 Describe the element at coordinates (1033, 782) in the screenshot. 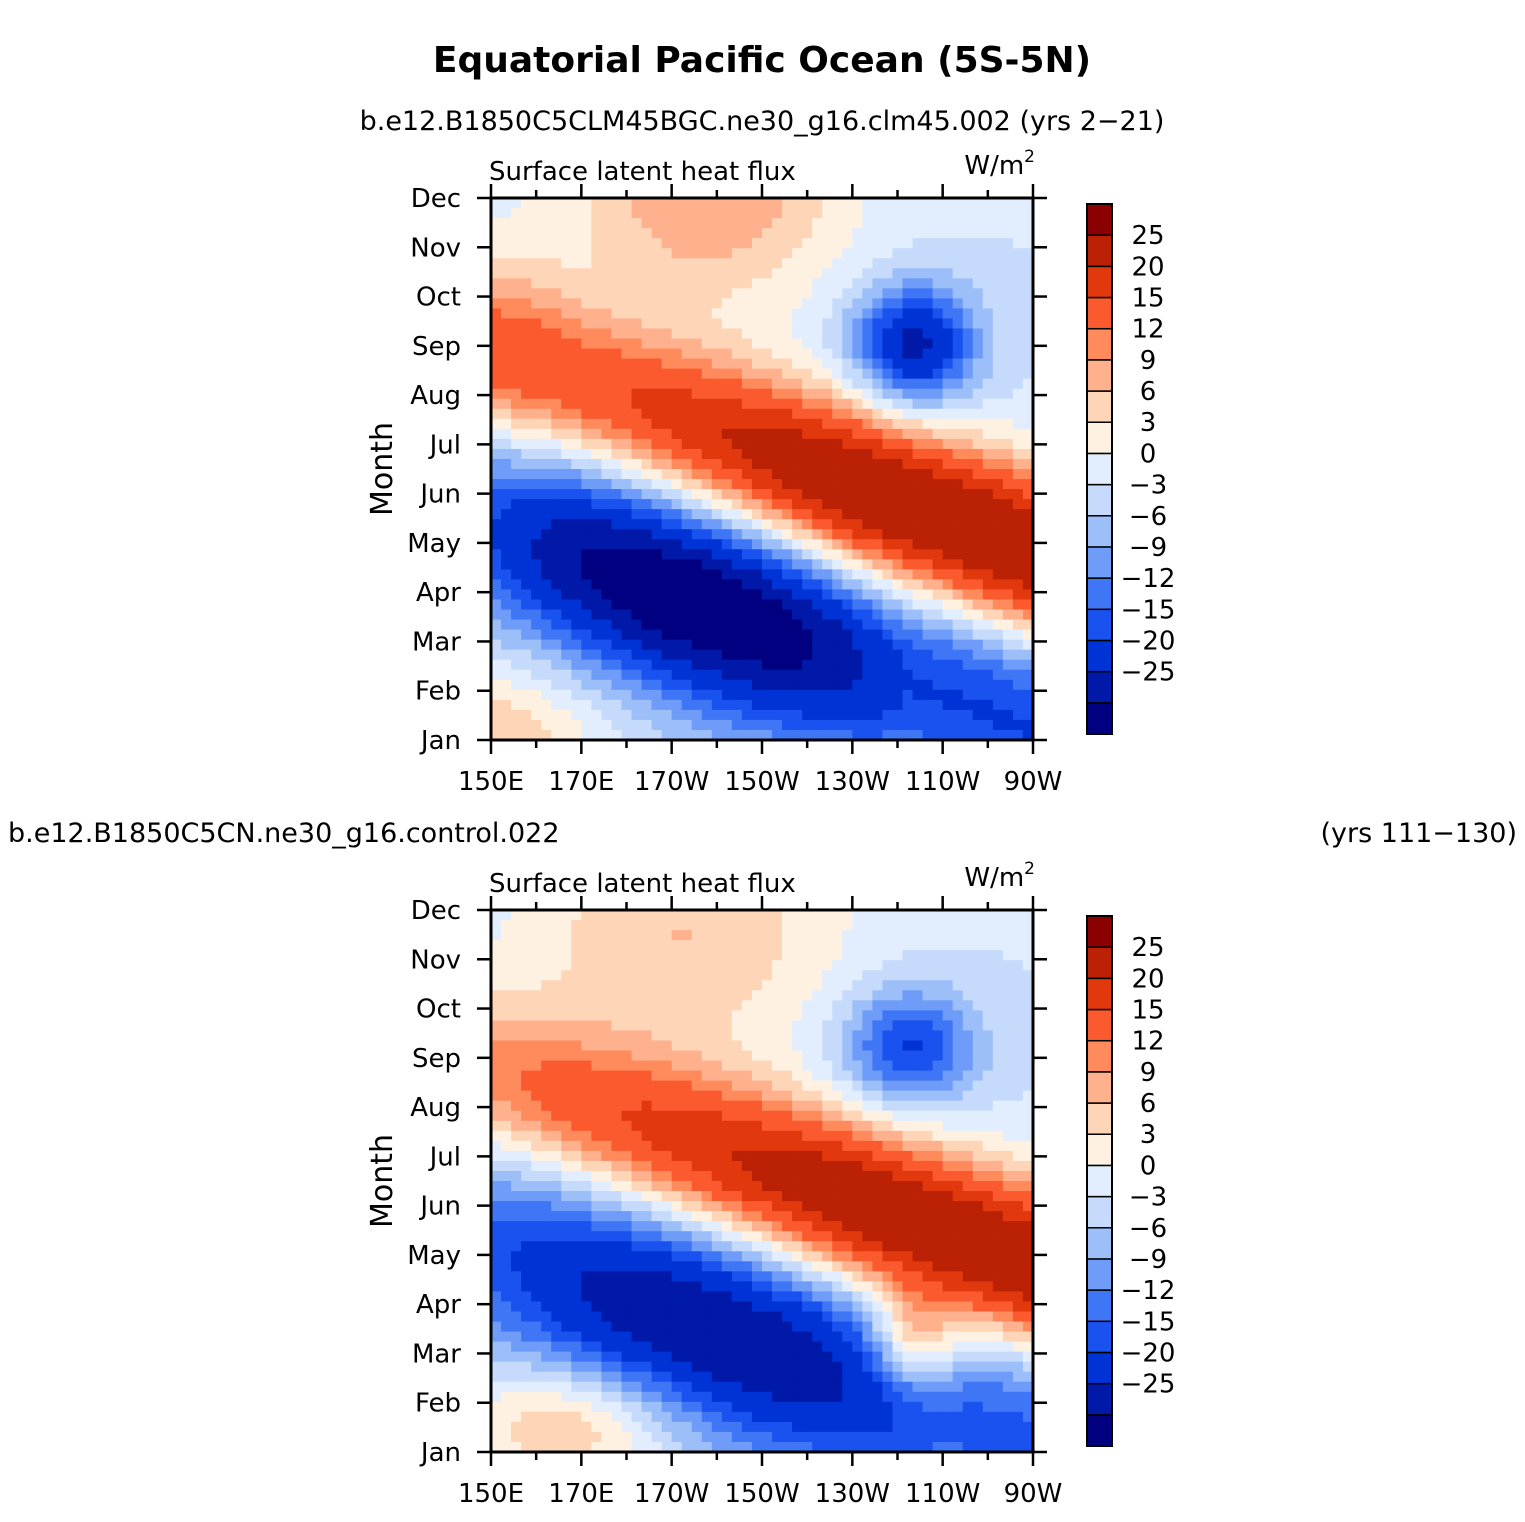

I see `x-tick-label: 90W` at that location.